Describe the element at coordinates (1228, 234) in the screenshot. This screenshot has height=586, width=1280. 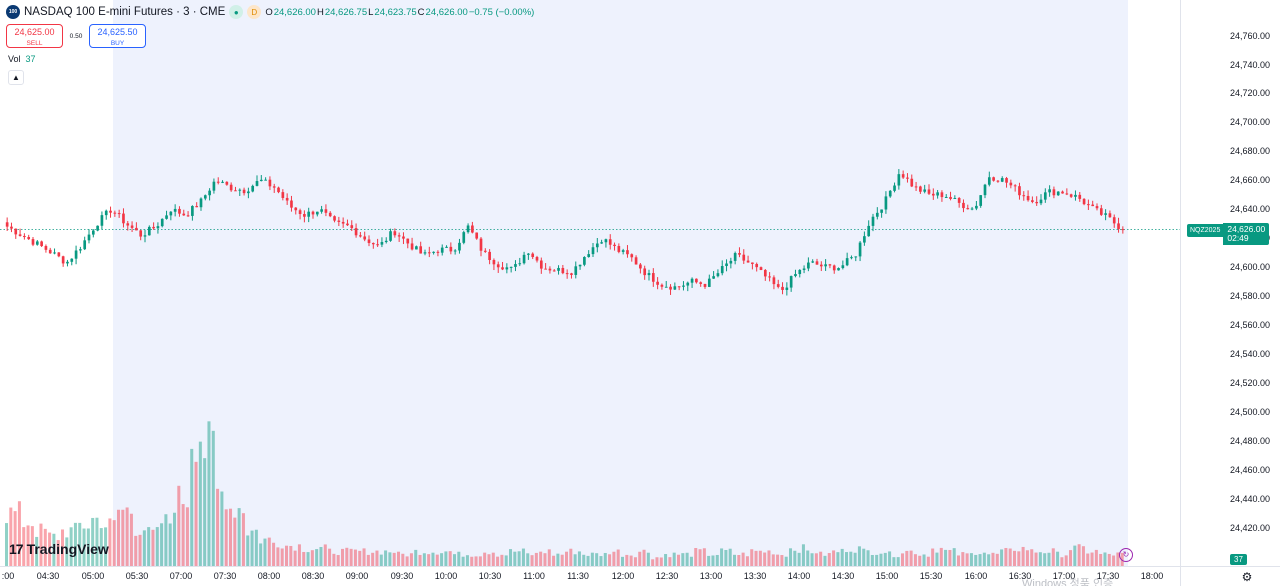
I see `last-price-label: NQZ2025 24,626.00 02:49` at that location.